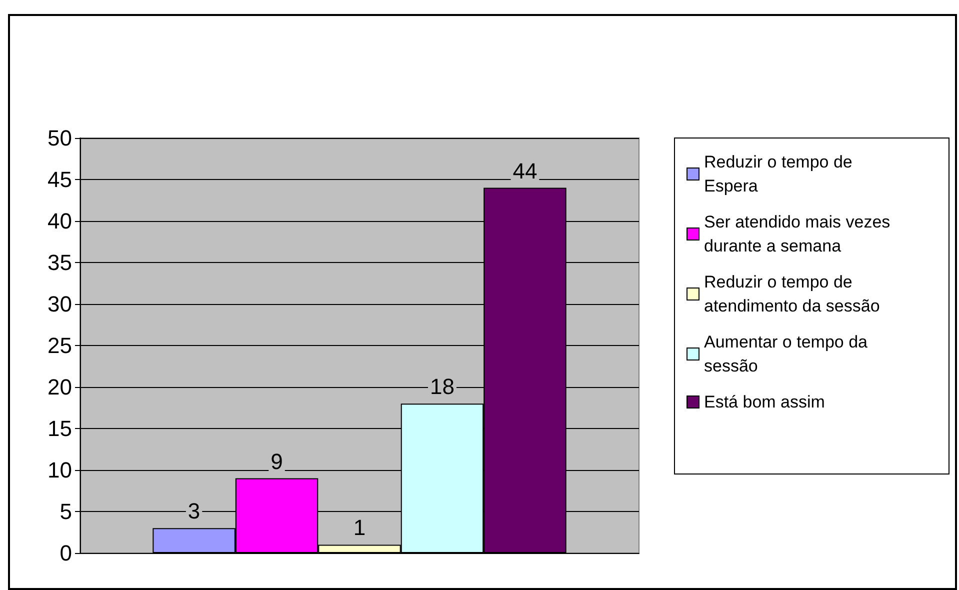 The height and width of the screenshot is (590, 959). What do you see at coordinates (525, 171) in the screenshot?
I see `data-label: 44` at bounding box center [525, 171].